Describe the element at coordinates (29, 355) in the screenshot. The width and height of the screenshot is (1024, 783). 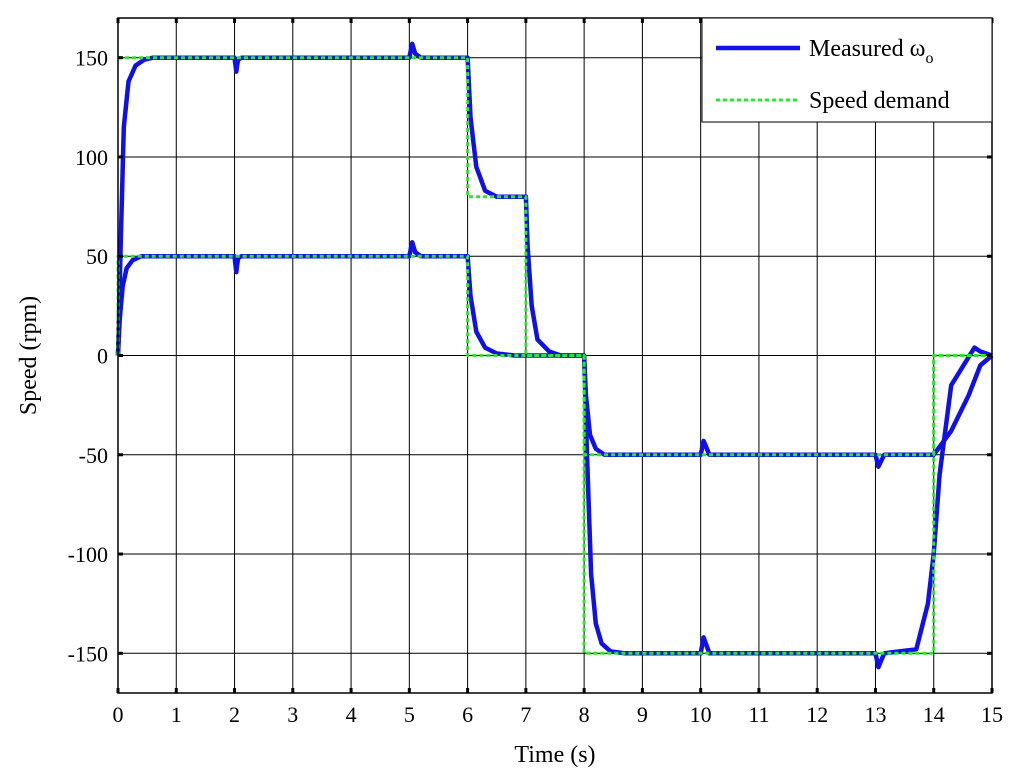
I see `y-axis-label: Speed (rpm)` at that location.